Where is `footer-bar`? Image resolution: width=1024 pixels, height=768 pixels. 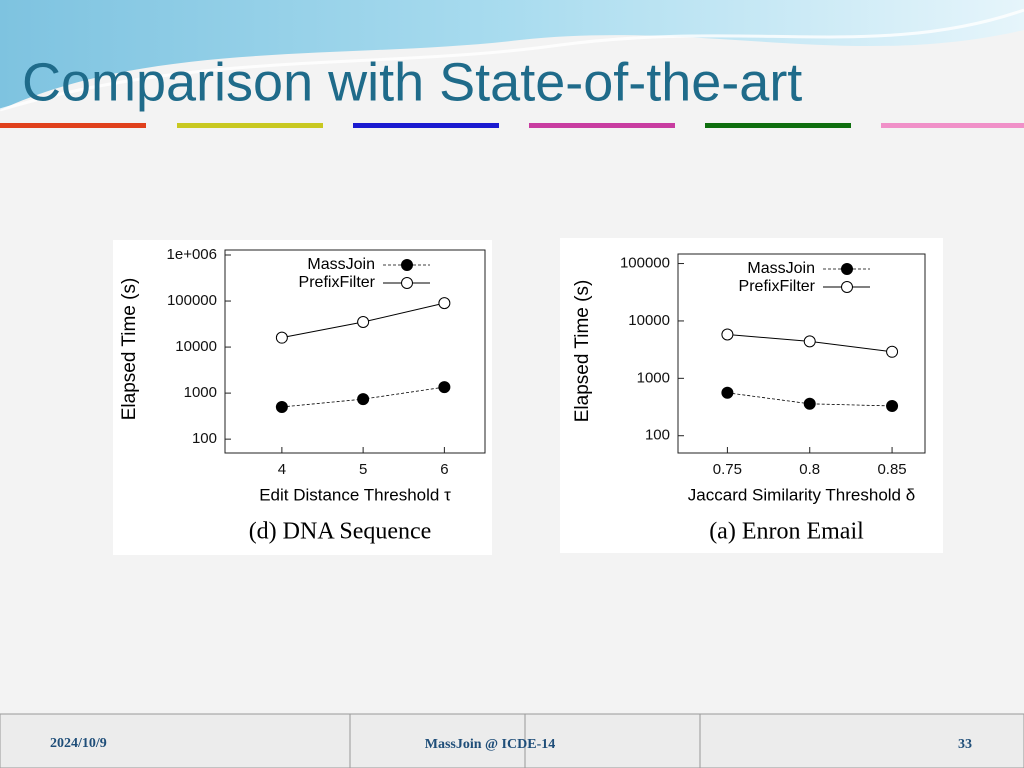
footer-bar is located at coordinates (512, 740).